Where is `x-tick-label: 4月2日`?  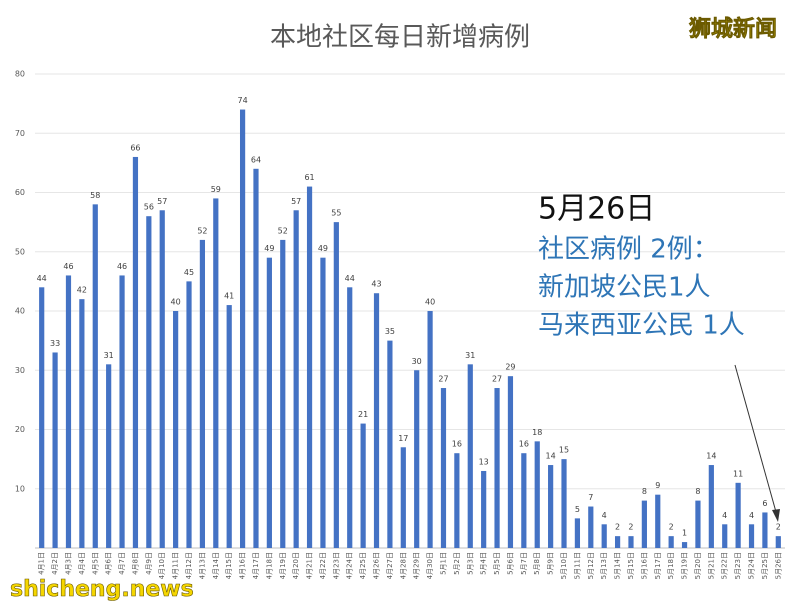 x-tick-label: 4月2日 is located at coordinates (55, 563).